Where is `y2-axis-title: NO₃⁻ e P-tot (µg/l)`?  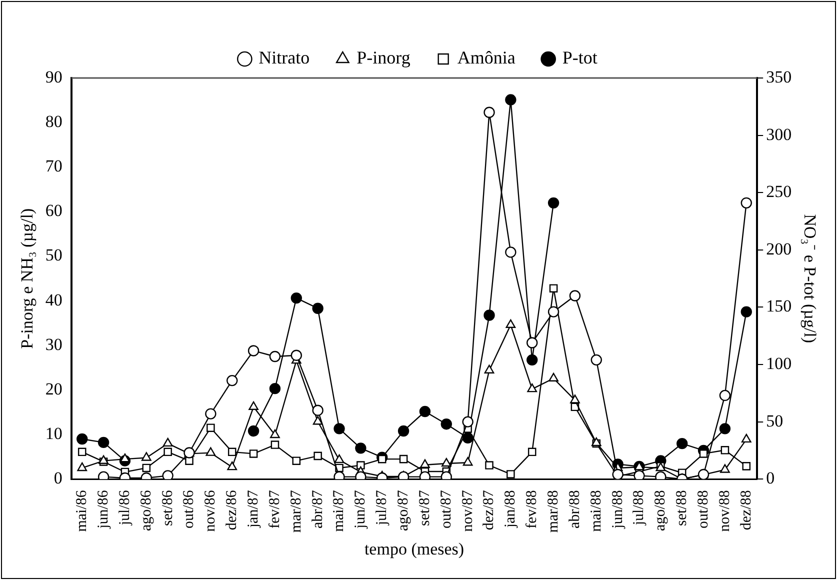 y2-axis-title: NO₃⁻ e P-tot (µg/l) is located at coordinates (810, 279).